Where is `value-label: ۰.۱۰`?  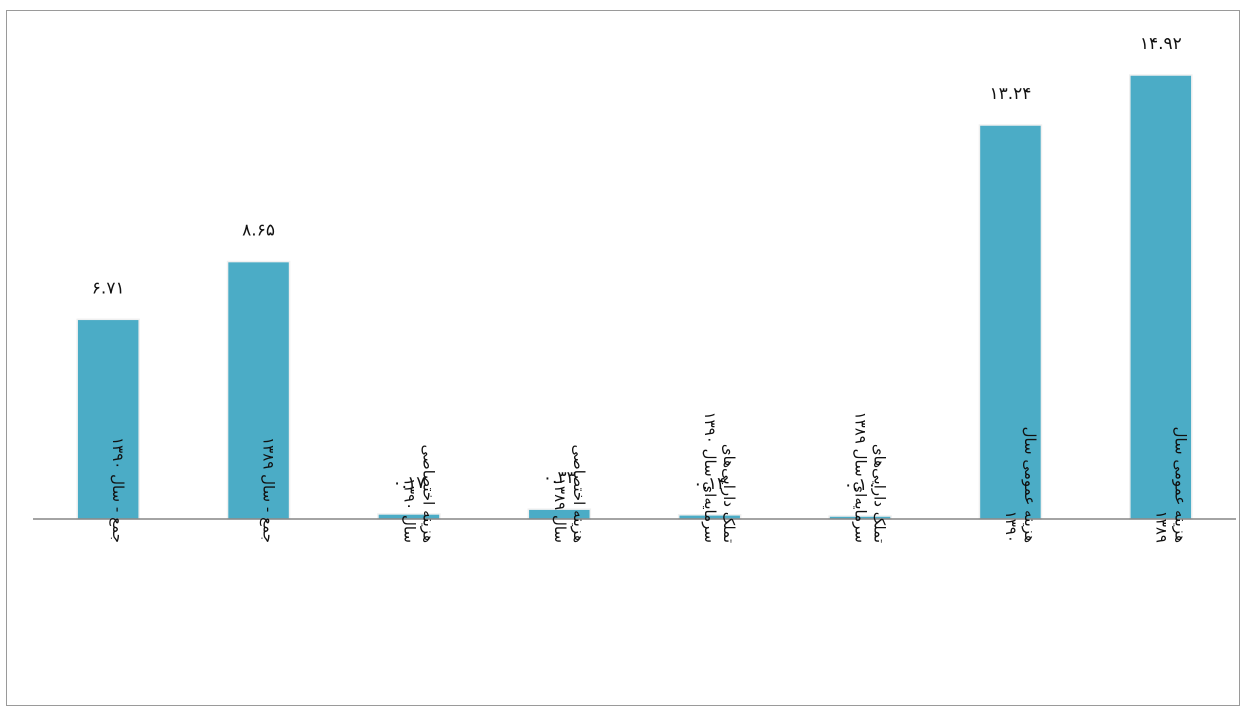
value-label: ۰.۱۰ is located at coordinates (860, 485).